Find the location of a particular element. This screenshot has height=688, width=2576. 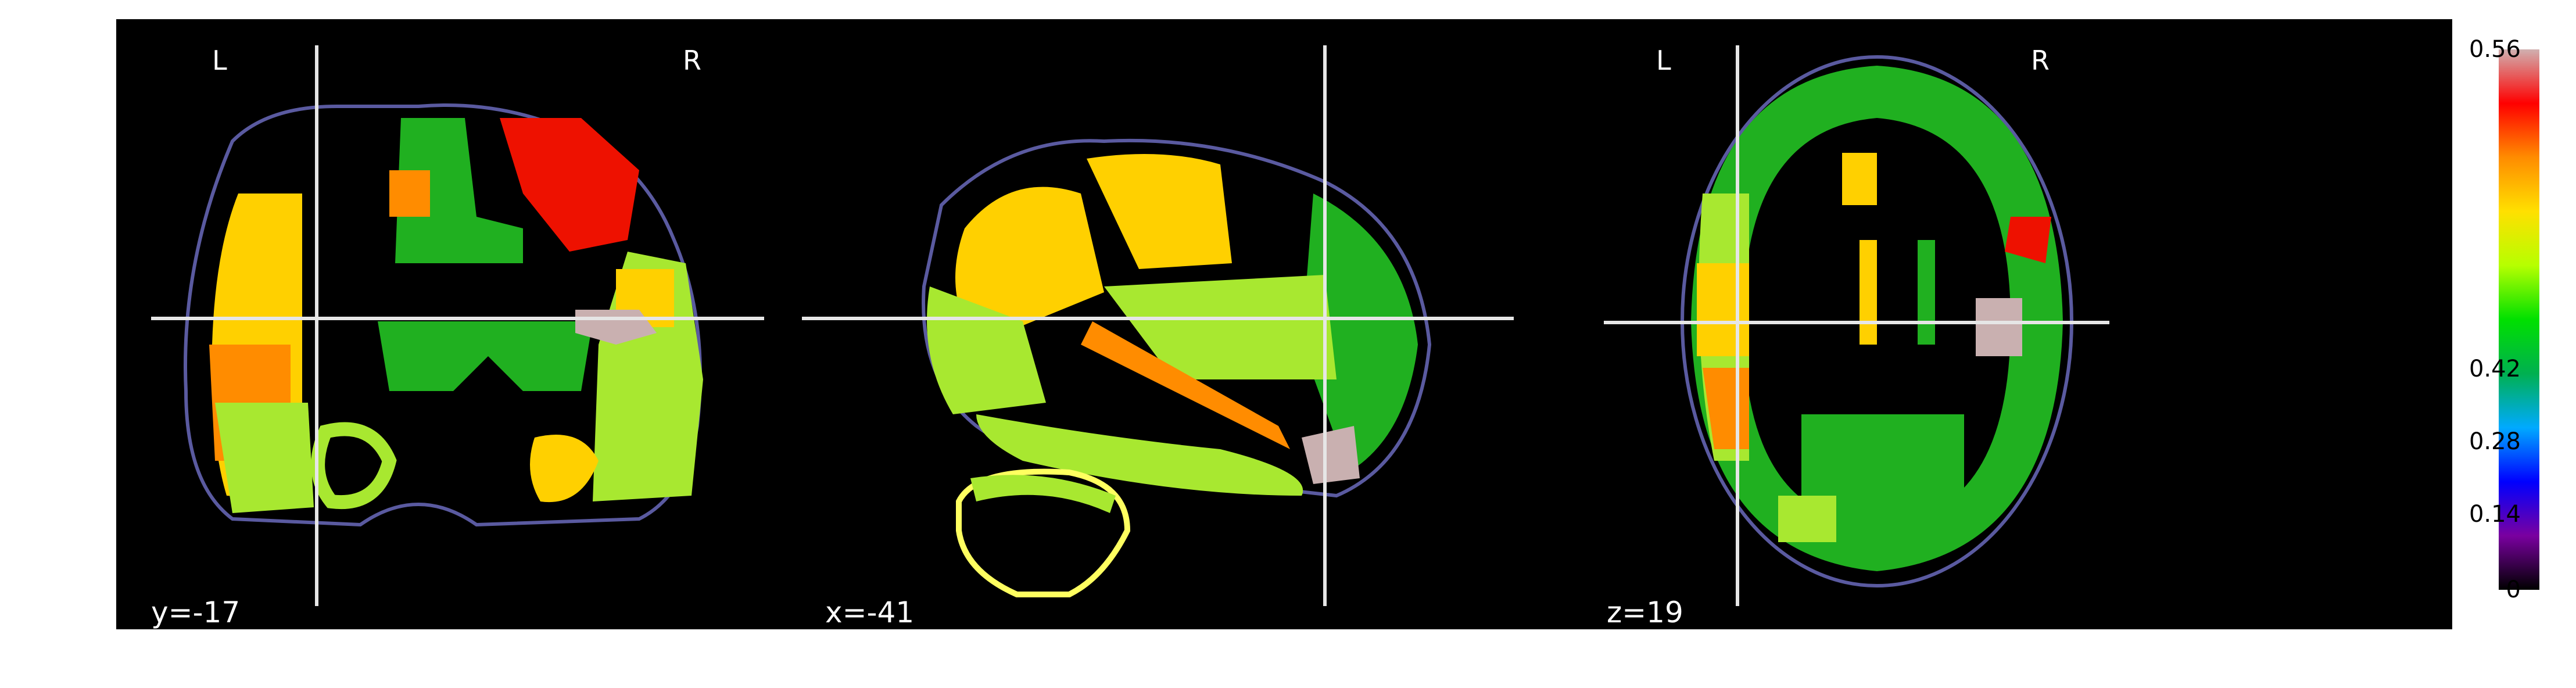

lower-right-loop is located at coordinates (564, 469).